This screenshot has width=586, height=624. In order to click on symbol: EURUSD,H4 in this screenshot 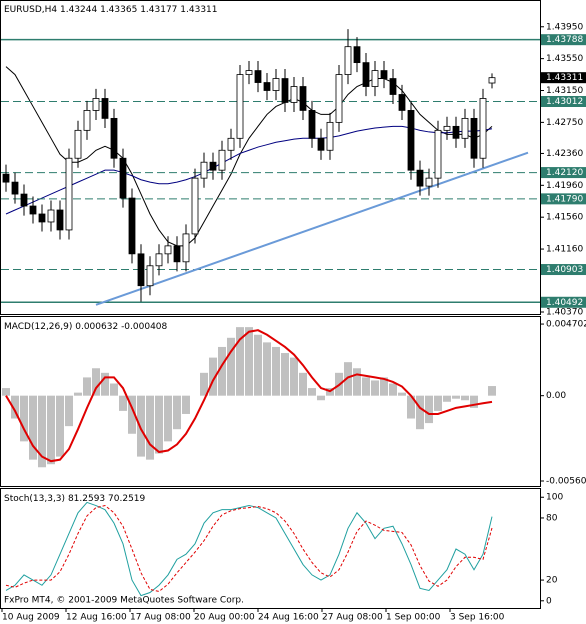, I will do `click(30, 10)`.